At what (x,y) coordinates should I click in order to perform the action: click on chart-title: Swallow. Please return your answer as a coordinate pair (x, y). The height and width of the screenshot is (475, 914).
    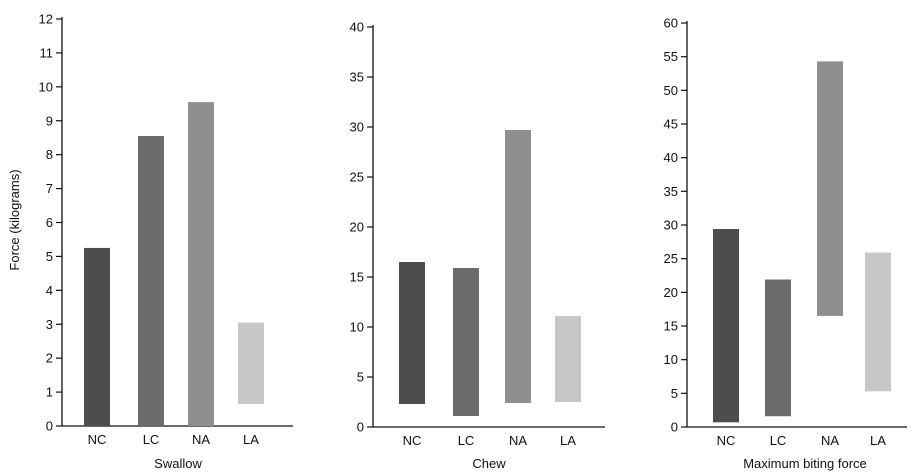
    Looking at the image, I should click on (178, 463).